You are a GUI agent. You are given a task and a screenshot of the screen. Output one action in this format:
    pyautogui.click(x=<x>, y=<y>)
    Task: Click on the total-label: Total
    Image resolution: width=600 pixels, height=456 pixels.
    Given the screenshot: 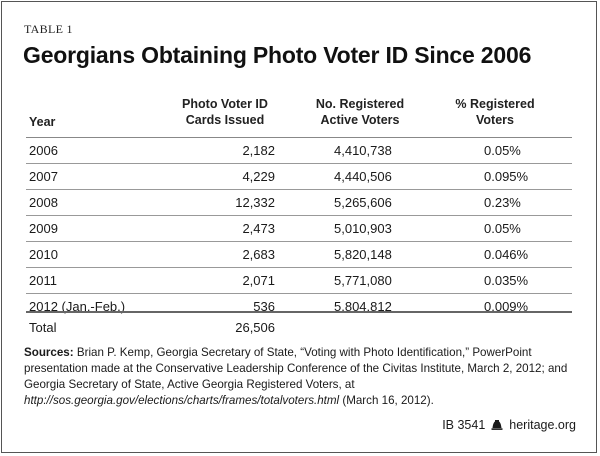 What is the action you would take?
    pyautogui.click(x=43, y=327)
    